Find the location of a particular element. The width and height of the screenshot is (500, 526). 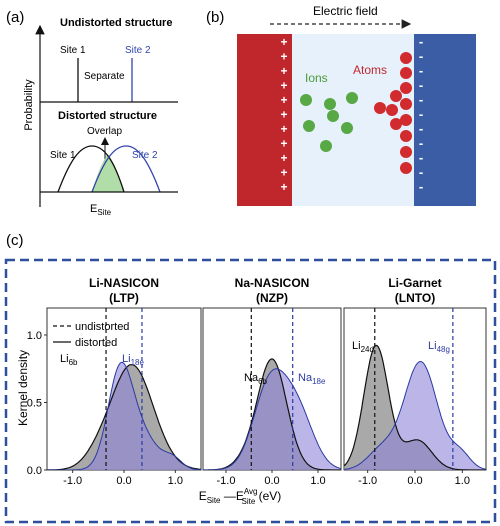

distorted-grey-area is located at coordinates (415, 407).